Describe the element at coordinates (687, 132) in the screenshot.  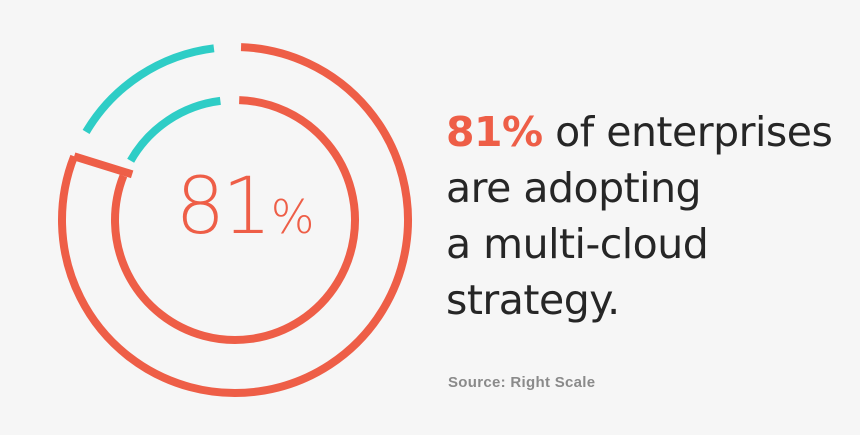
I see `headline-line-1-rest: of enterprises` at that location.